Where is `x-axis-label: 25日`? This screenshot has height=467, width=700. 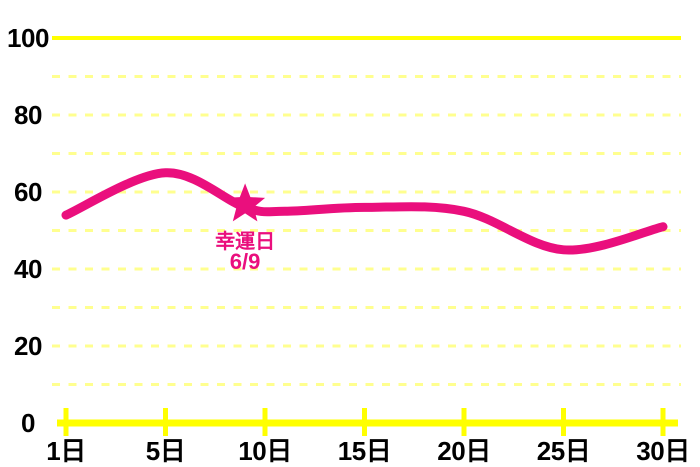 x-axis-label: 25日 is located at coordinates (563, 451).